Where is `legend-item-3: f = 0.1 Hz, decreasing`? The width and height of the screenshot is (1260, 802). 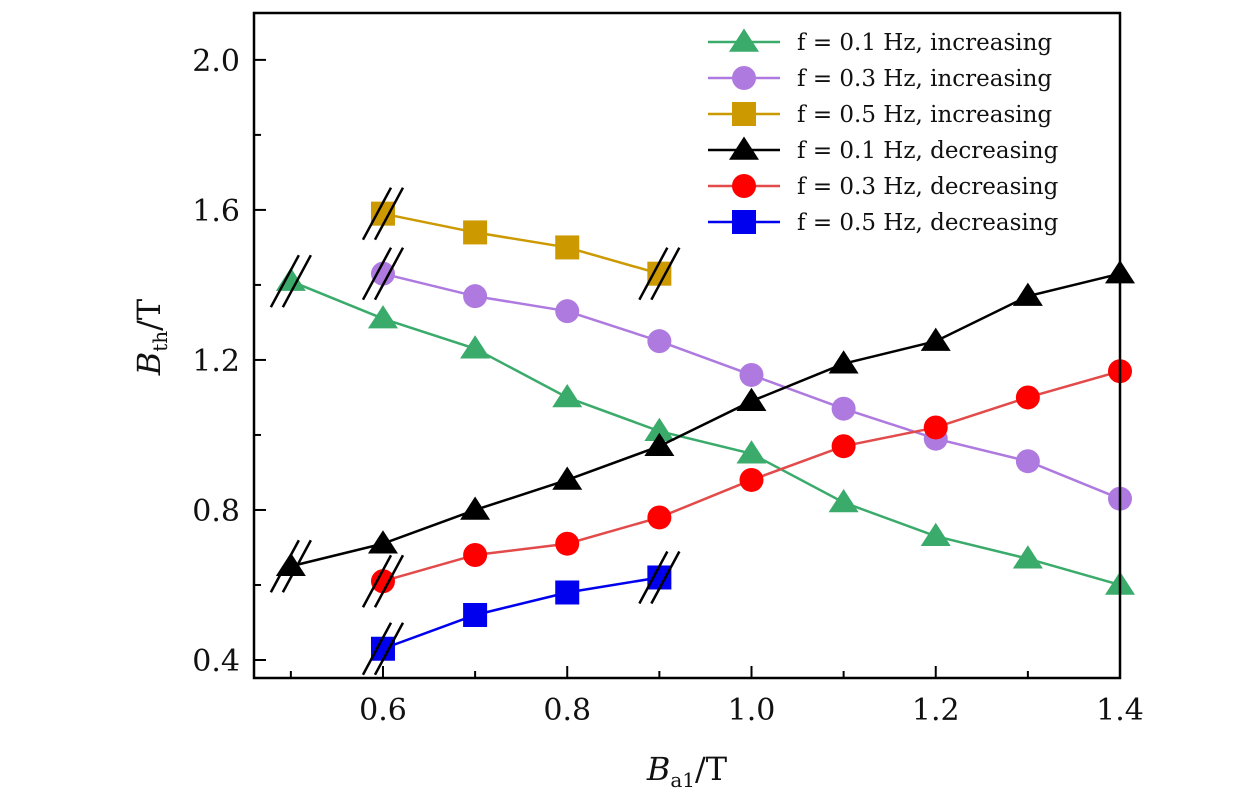
legend-item-3: f = 0.1 Hz, decreasing is located at coordinates (883, 150).